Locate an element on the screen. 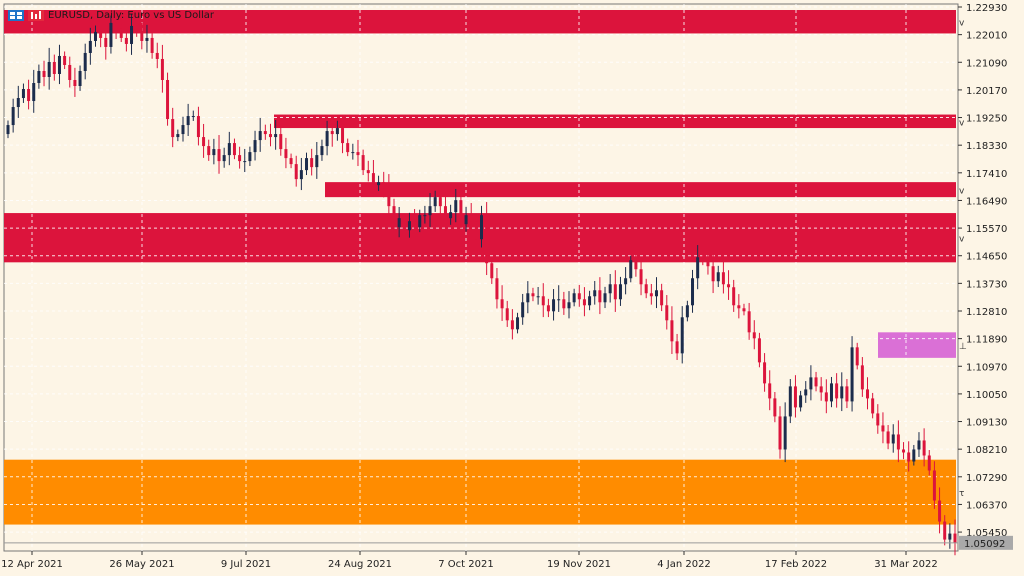 This screenshot has width=1024, height=576. resistance-zone-3-marker: v is located at coordinates (962, 192).